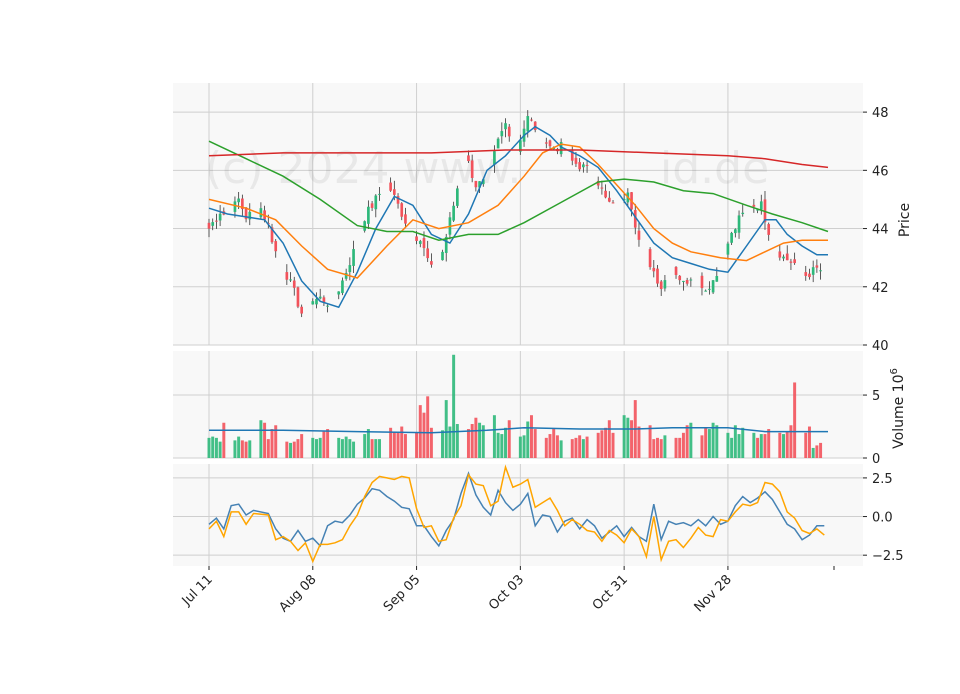 This screenshot has width=960, height=694. I want to click on x-tick-label: Oct 03, so click(506, 592).